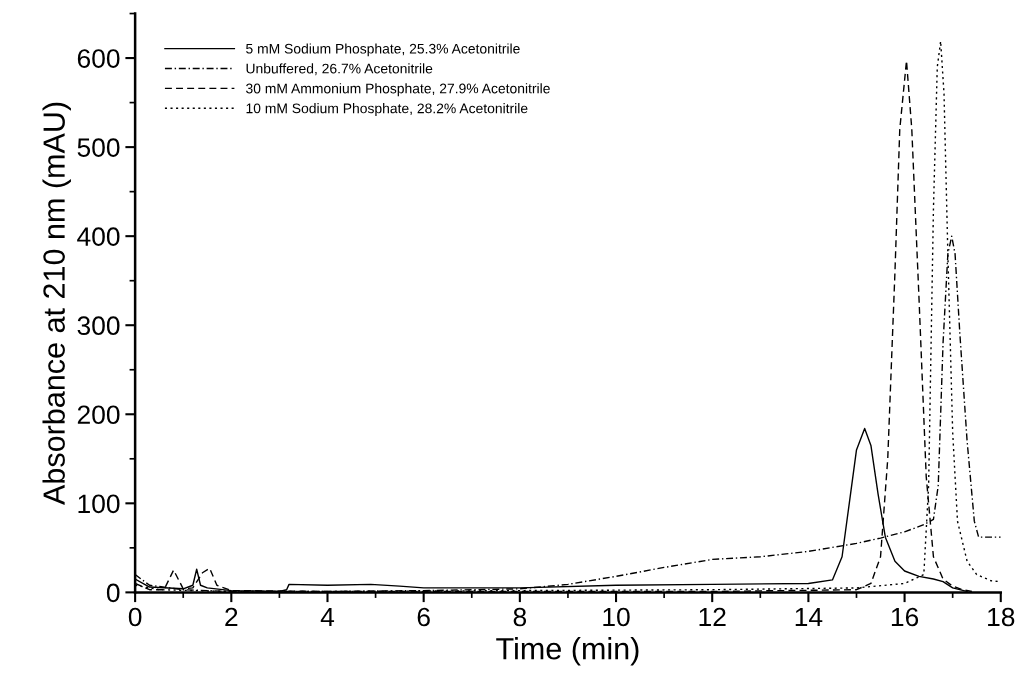  What do you see at coordinates (1001, 617) in the screenshot?
I see `x-tick-label: 18` at bounding box center [1001, 617].